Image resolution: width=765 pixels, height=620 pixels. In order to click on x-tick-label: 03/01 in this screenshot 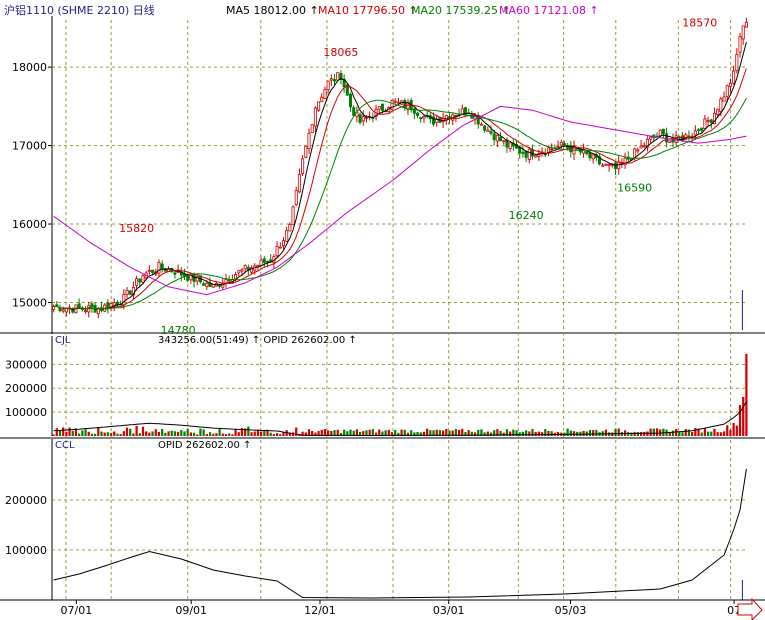, I will do `click(449, 610)`.